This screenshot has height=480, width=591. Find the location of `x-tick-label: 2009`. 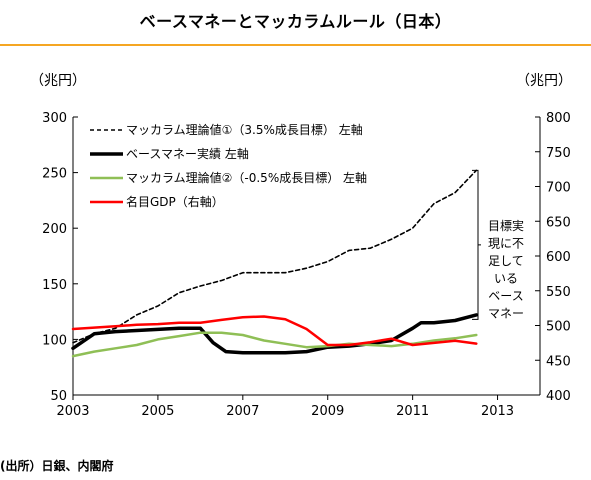

x-tick-label: 2009 is located at coordinates (327, 411).